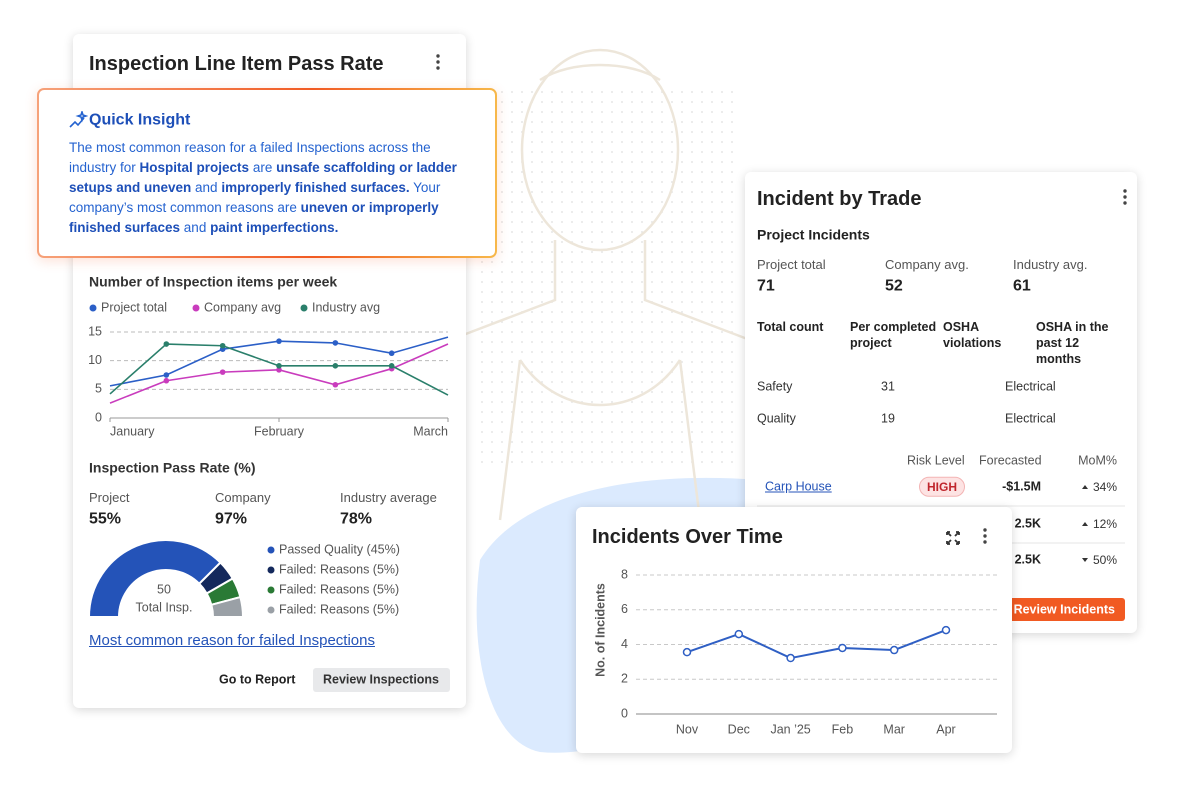  Describe the element at coordinates (1104, 523) in the screenshot. I see `mom-change: 12%` at that location.